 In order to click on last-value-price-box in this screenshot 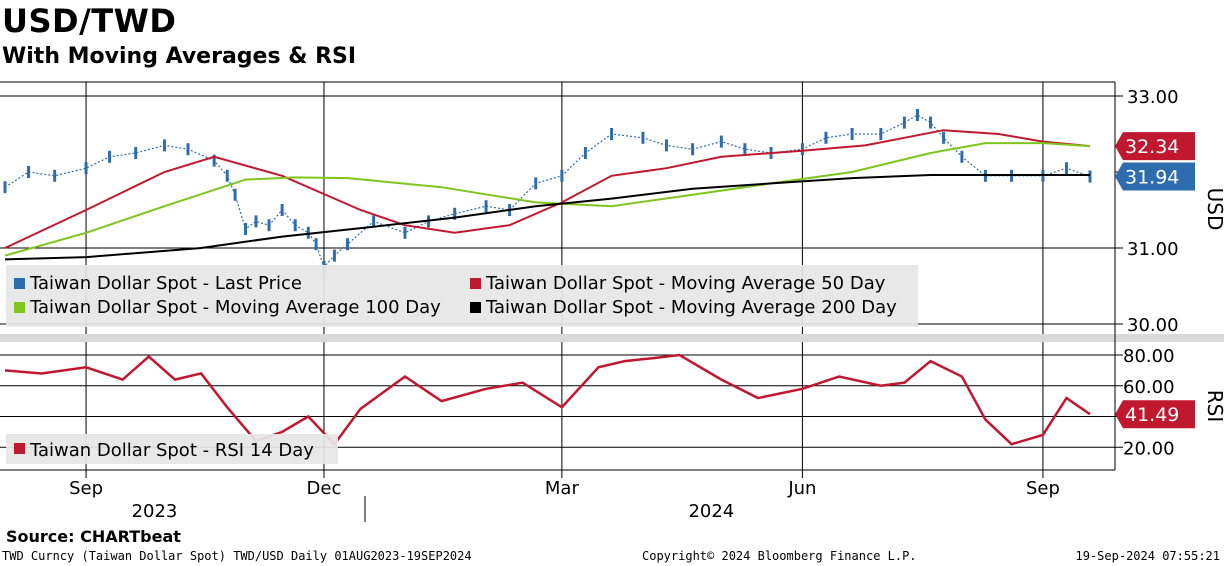, I will do `click(1155, 176)`.